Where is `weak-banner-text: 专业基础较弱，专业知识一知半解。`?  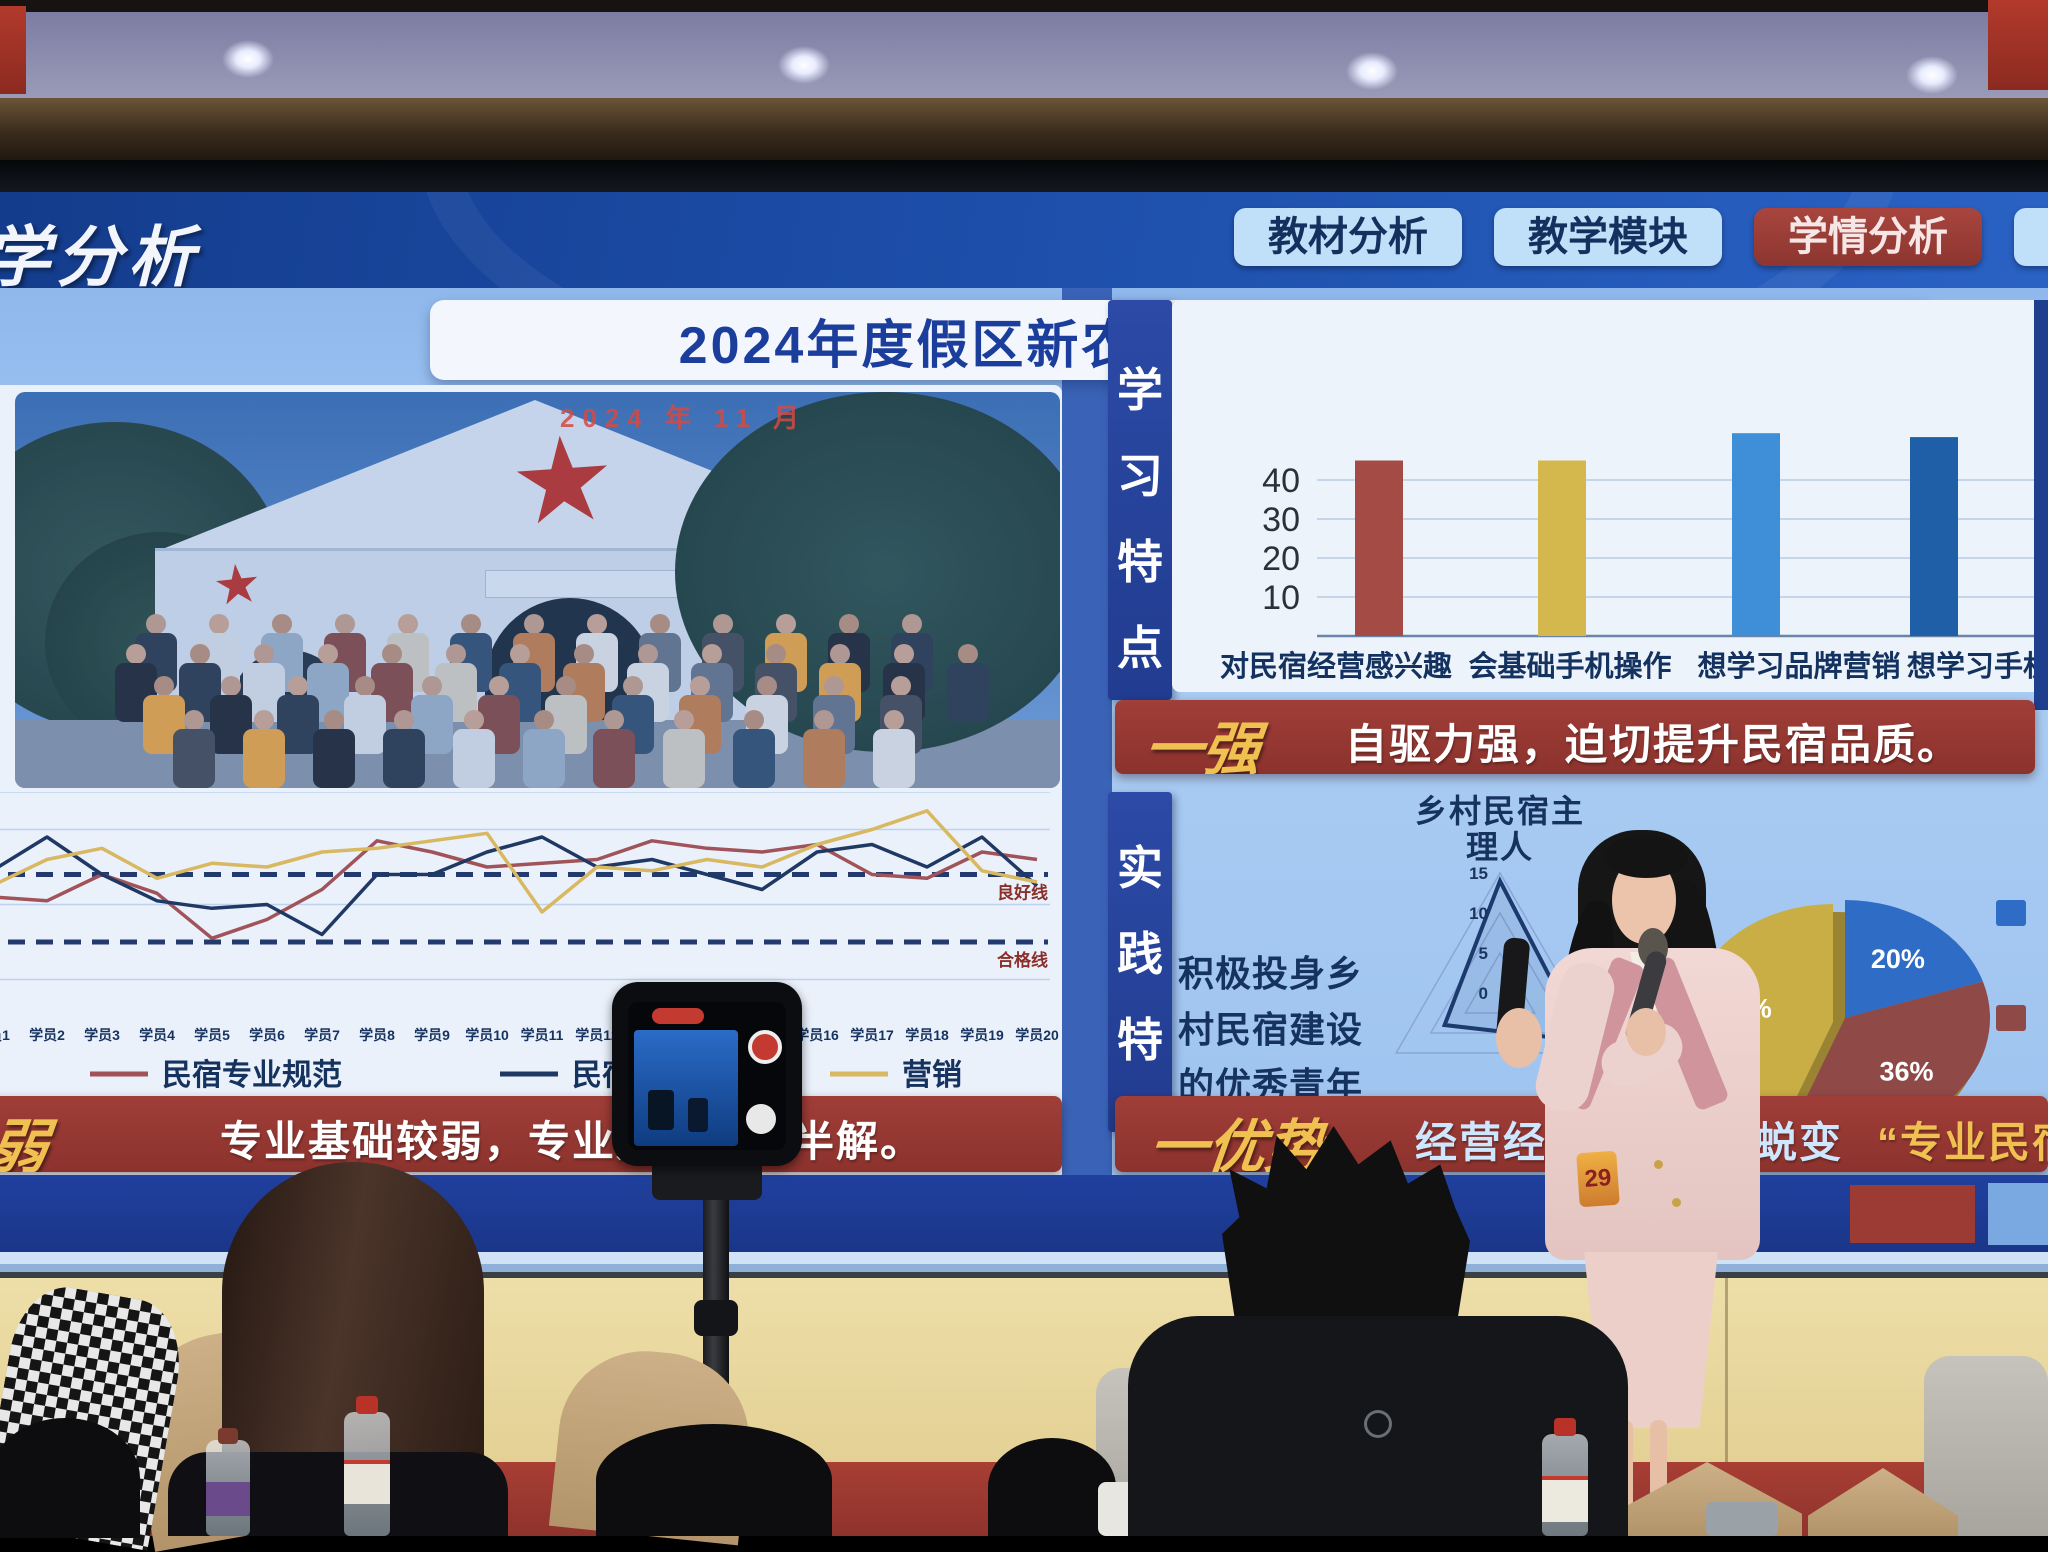
weak-banner-text: 专业基础较弱，专业知识一知半解。 is located at coordinates (572, 1141).